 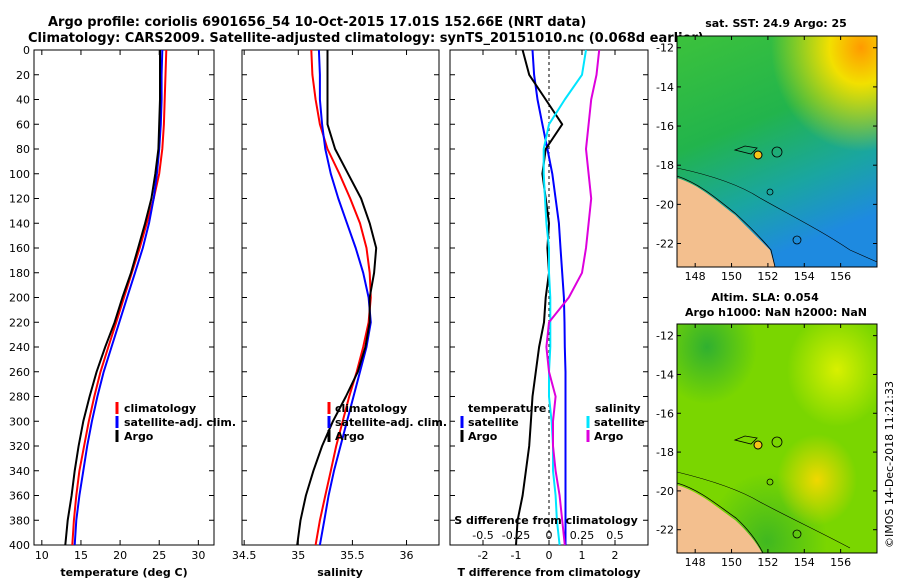 What do you see at coordinates (26, 50) in the screenshot?
I see `depth-tick-label: 0` at bounding box center [26, 50].